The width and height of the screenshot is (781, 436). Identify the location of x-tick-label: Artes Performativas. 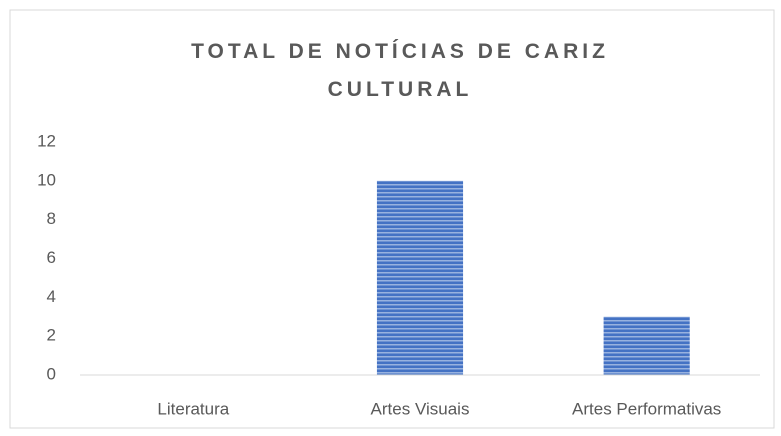
(646, 408).